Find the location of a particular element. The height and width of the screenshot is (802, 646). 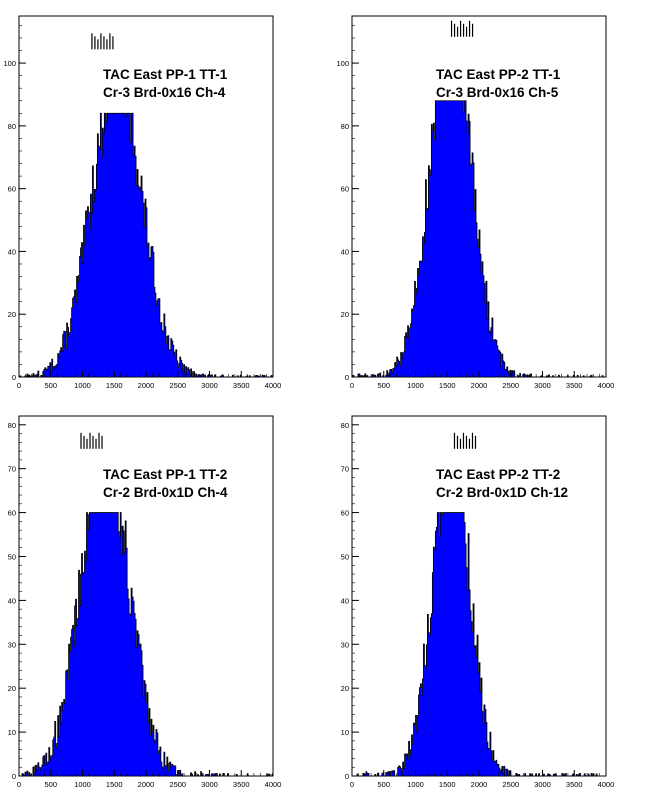

panel-title-line-1: TAC East PP-2 TT-2 is located at coordinates (498, 474).